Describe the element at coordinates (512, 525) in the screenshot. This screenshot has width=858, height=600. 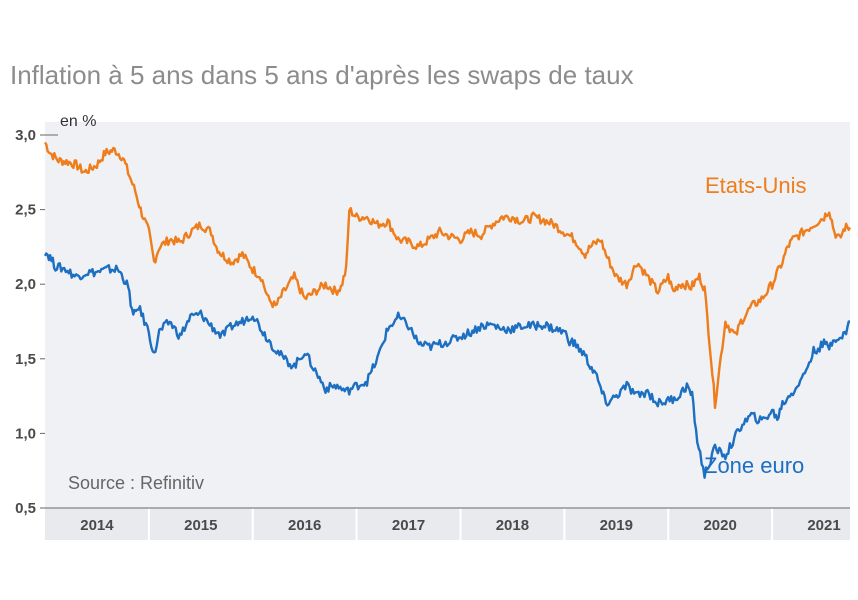
I see `x-tick-label: 2018` at that location.